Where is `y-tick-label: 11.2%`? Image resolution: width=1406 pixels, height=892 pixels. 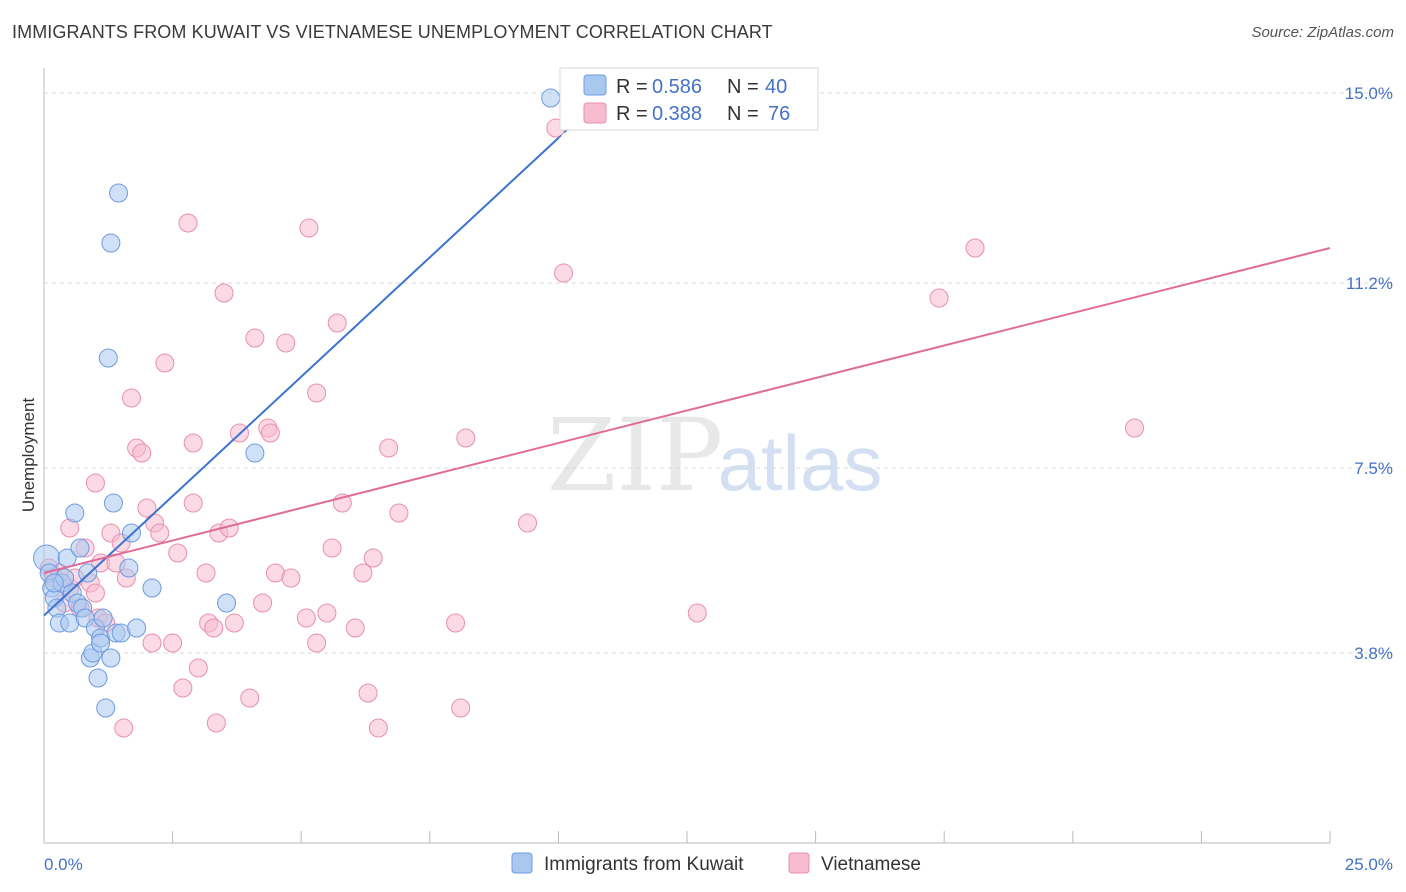 y-tick-label: 11.2% is located at coordinates (1369, 283).